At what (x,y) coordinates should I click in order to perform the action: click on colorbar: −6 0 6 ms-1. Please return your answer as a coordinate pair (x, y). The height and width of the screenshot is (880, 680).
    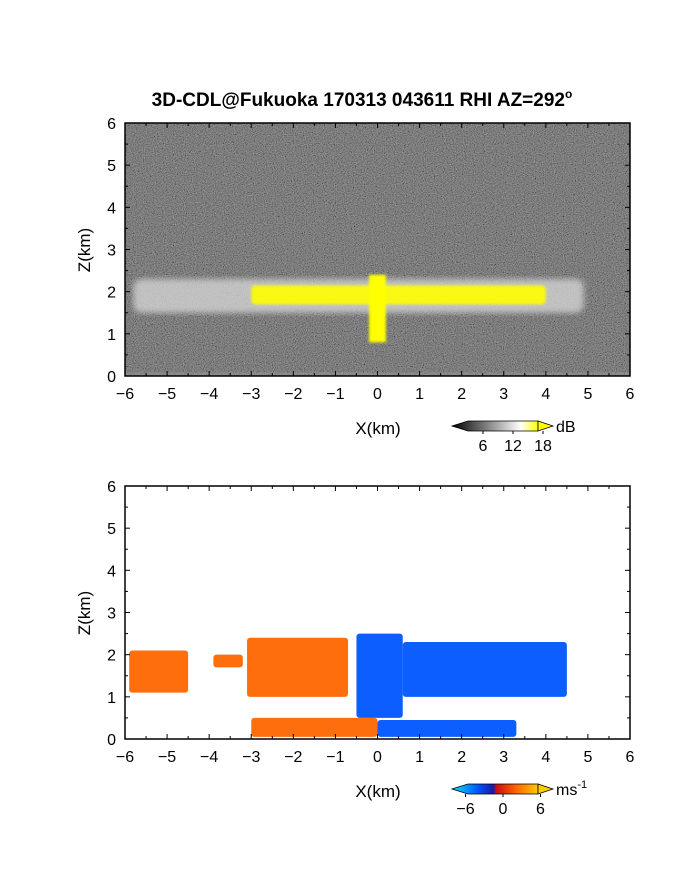
    Looking at the image, I should click on (518, 798).